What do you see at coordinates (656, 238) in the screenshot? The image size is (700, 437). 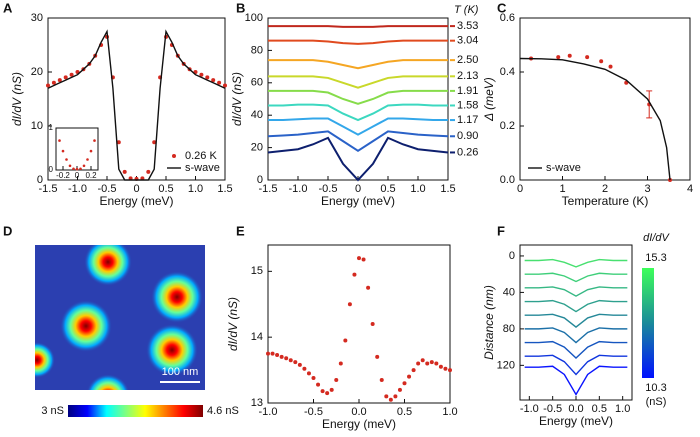 I see `colorbar-title: dI/dV` at bounding box center [656, 238].